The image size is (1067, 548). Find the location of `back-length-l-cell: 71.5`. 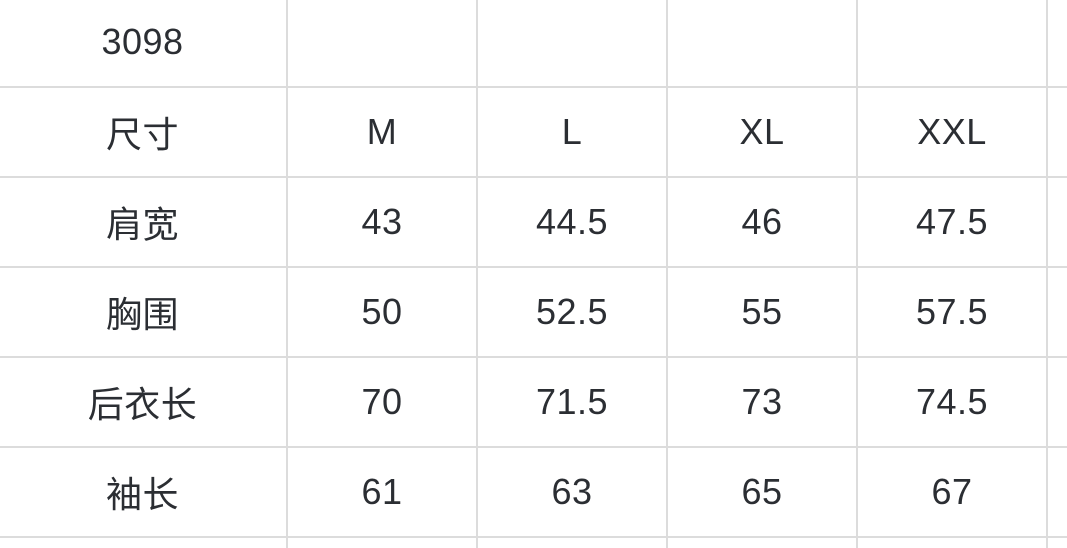

back-length-l-cell: 71.5 is located at coordinates (572, 402).